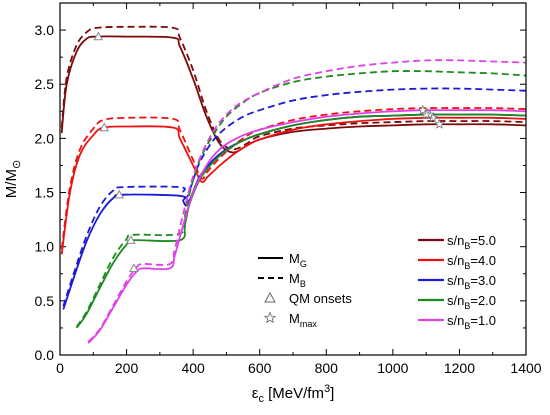  What do you see at coordinates (297, 280) in the screenshot?
I see `legend-label: MB` at bounding box center [297, 280].